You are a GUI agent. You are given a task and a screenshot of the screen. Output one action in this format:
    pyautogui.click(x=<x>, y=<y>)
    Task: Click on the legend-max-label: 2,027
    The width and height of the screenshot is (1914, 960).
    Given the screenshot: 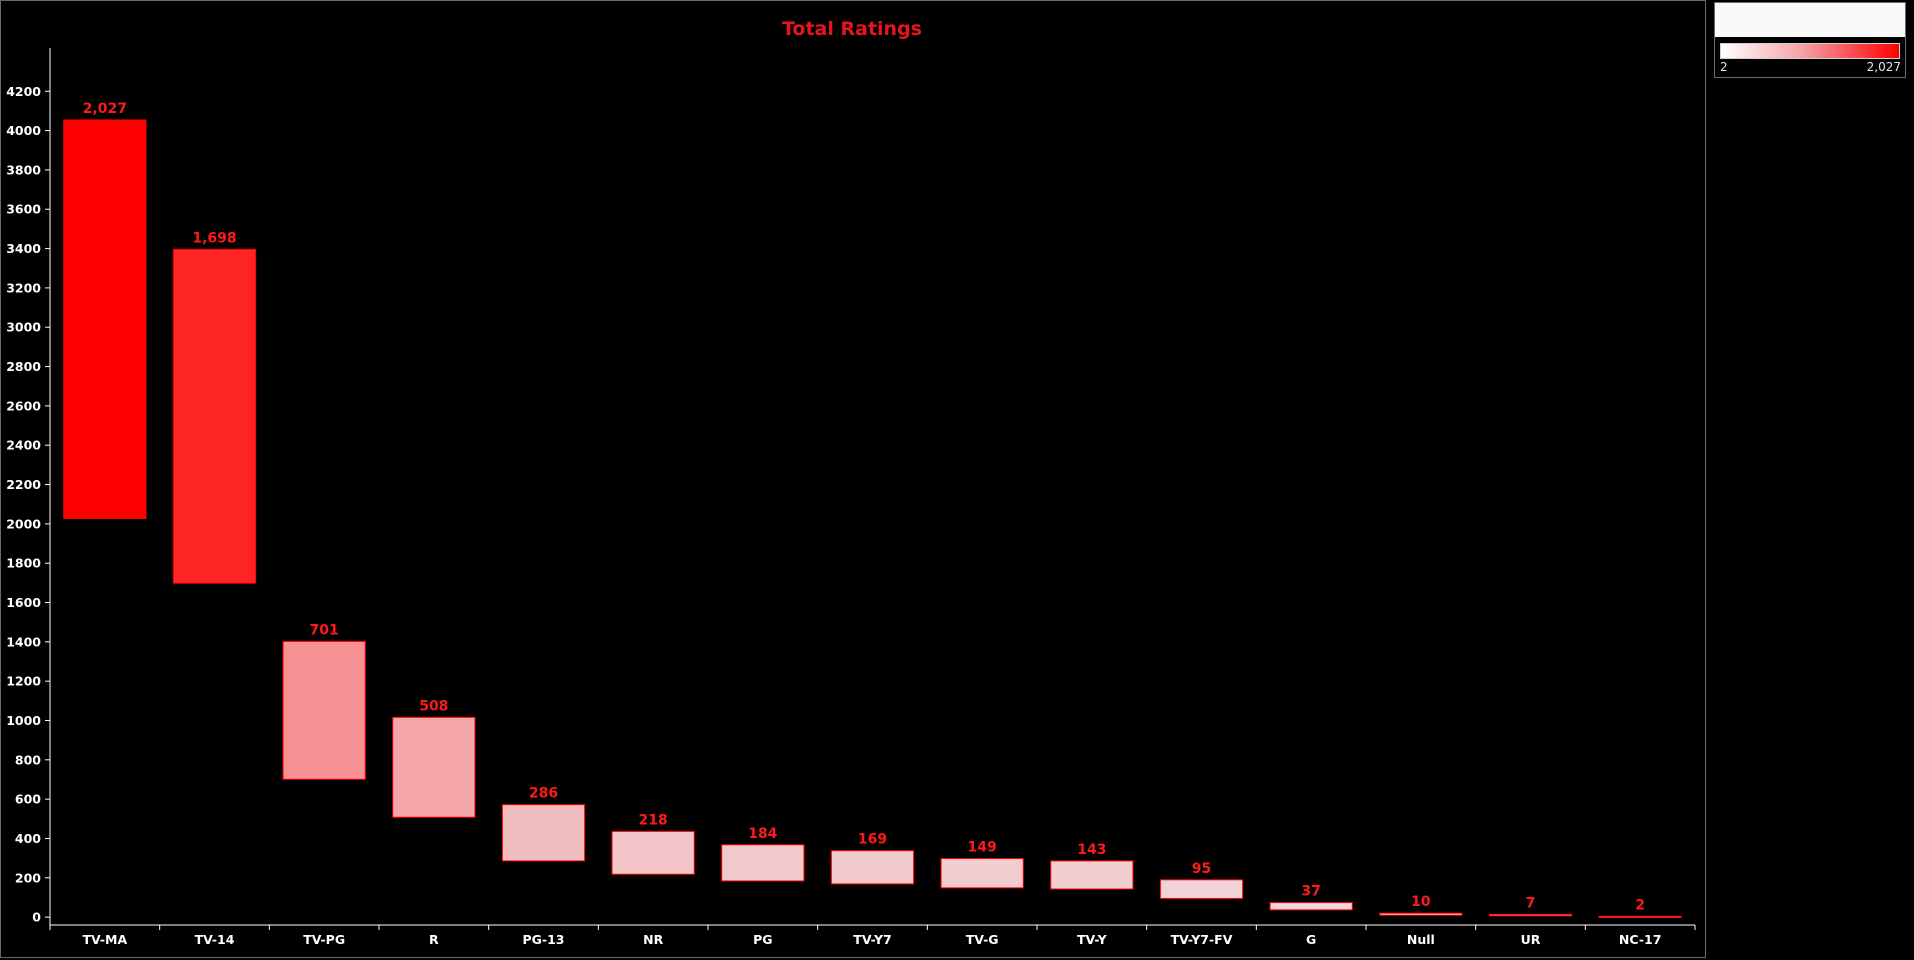 What is the action you would take?
    pyautogui.click(x=1883, y=67)
    